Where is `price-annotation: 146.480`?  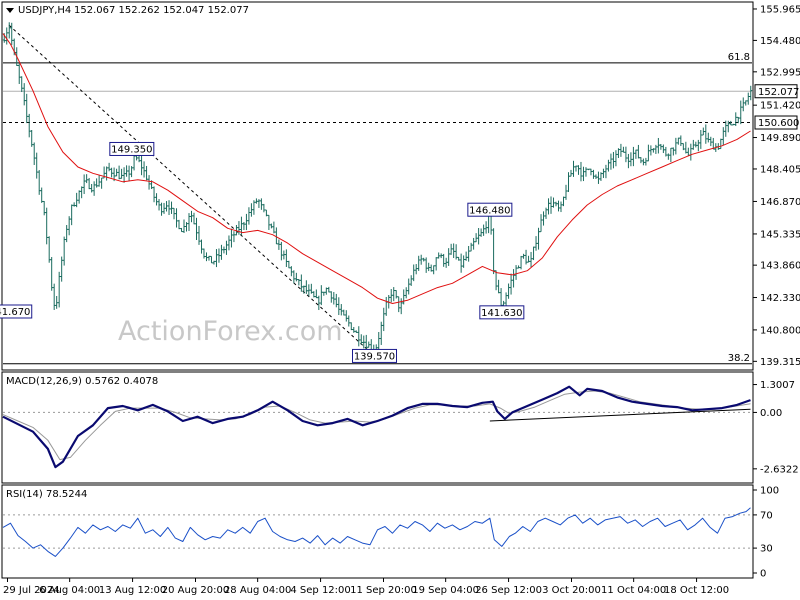 price-annotation: 146.480 is located at coordinates (490, 209).